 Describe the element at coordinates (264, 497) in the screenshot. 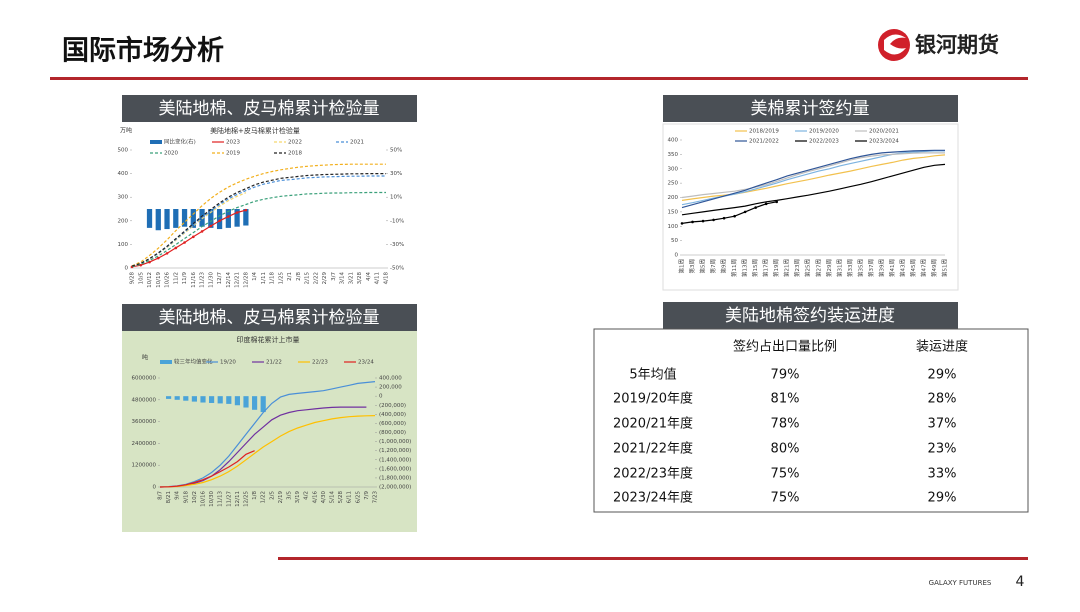

I see `x-tick-label: 1/22` at that location.